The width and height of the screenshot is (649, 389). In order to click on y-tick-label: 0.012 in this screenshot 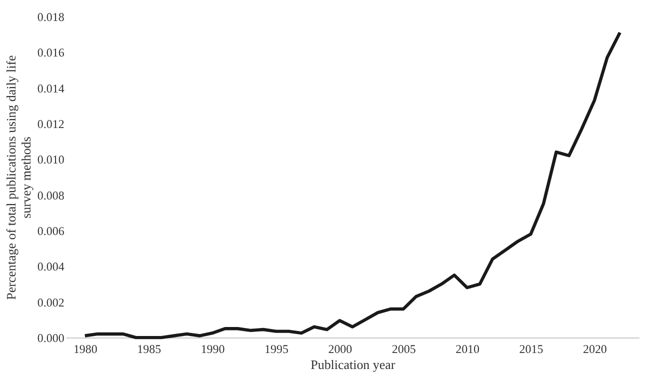, I will do `click(50, 124)`.